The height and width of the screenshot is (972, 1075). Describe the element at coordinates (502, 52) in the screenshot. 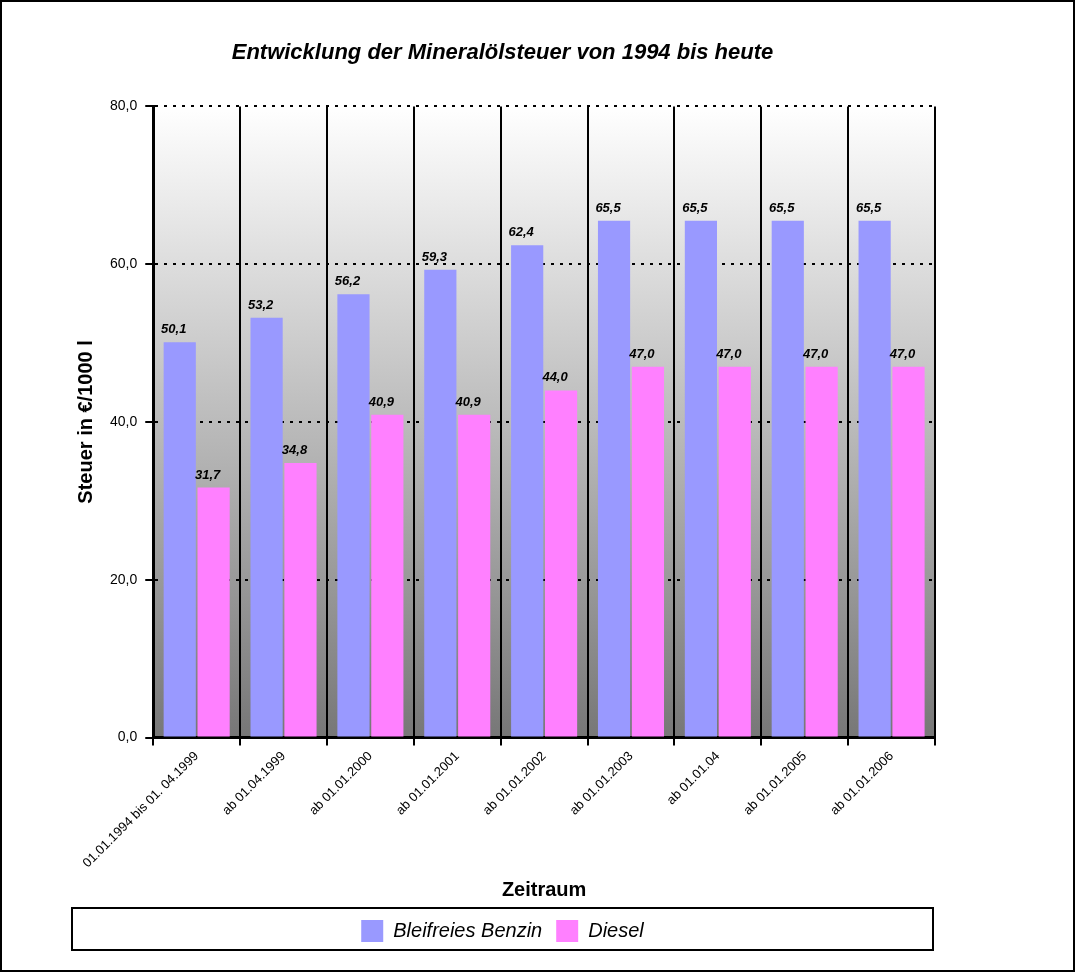

I see `chart-title: Entwicklung der Mineralölsteuer von 1994 bis heute` at that location.